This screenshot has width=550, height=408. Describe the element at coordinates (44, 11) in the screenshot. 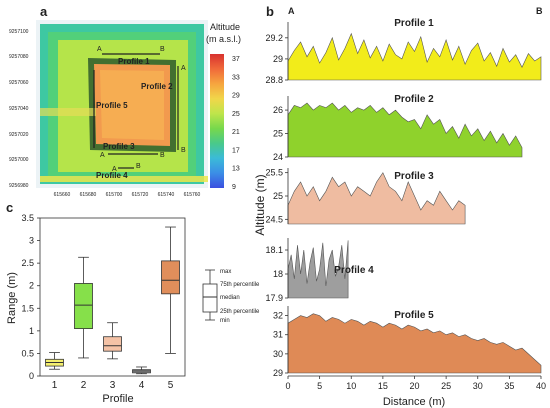

I see `panel-label-a: a` at that location.